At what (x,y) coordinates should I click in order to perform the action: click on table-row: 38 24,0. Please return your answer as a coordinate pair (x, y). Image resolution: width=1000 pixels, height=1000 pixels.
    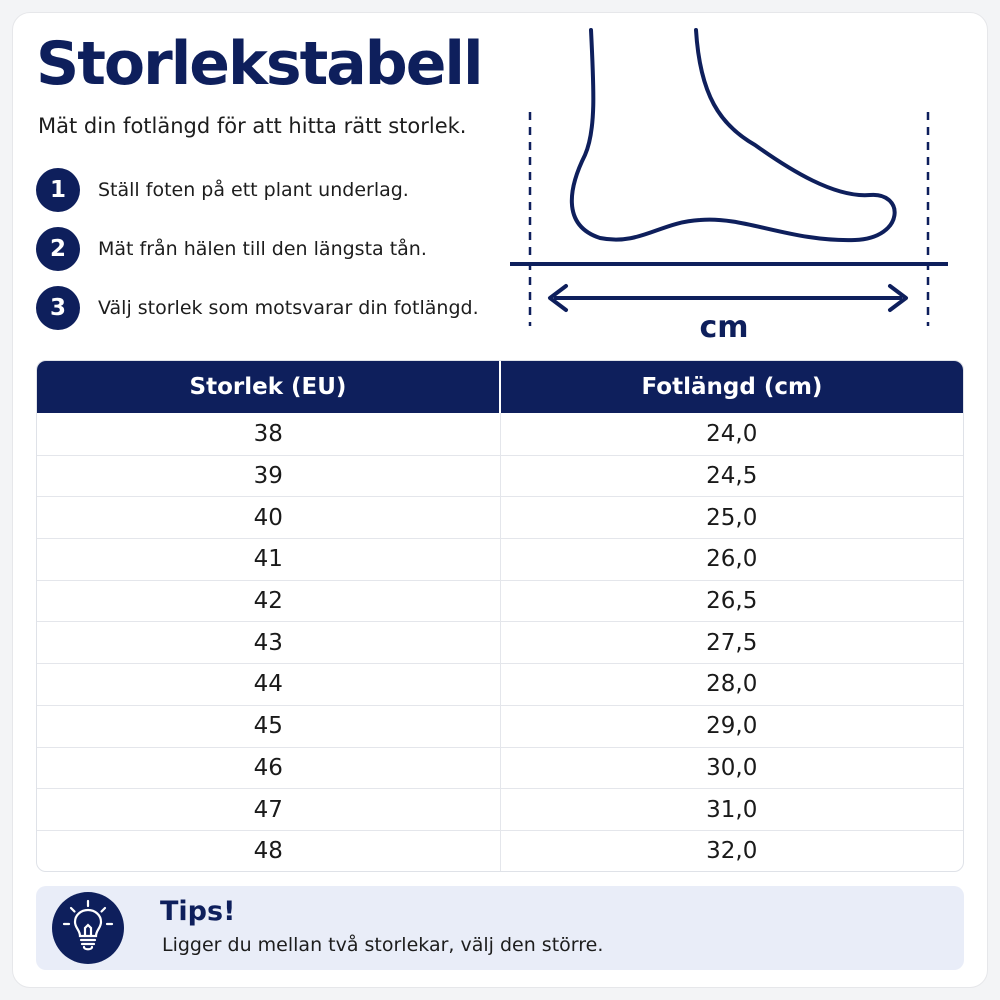
    Looking at the image, I should click on (500, 434).